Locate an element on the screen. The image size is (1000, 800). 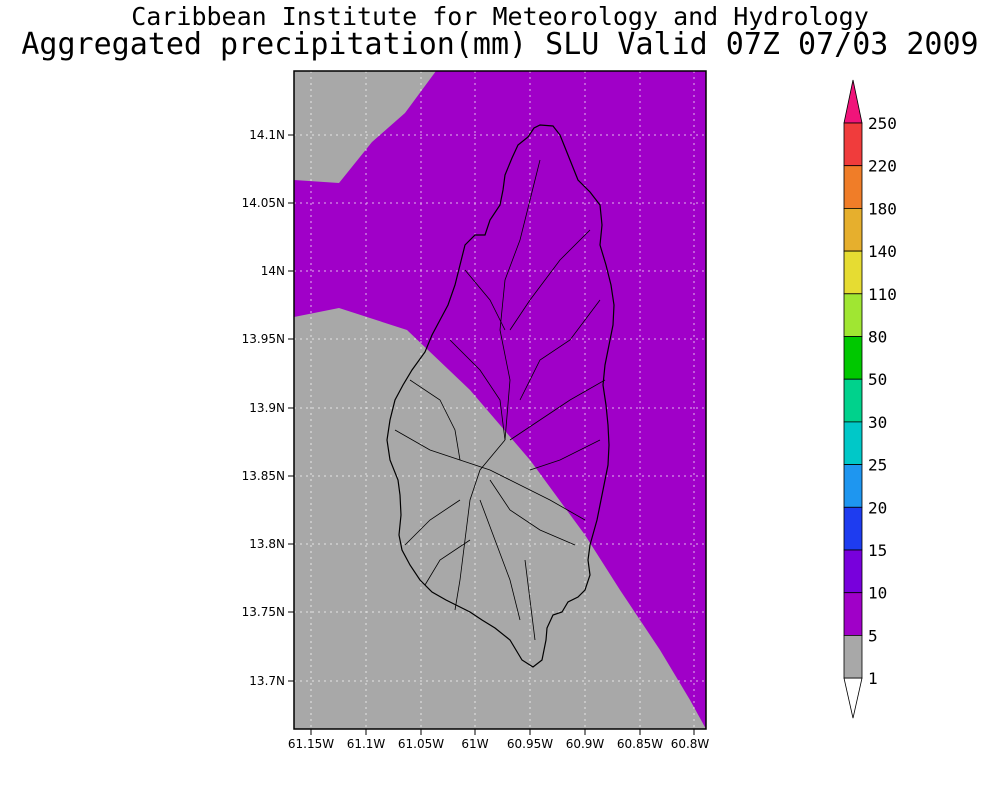
lon-label: 61W is located at coordinates (474, 744).